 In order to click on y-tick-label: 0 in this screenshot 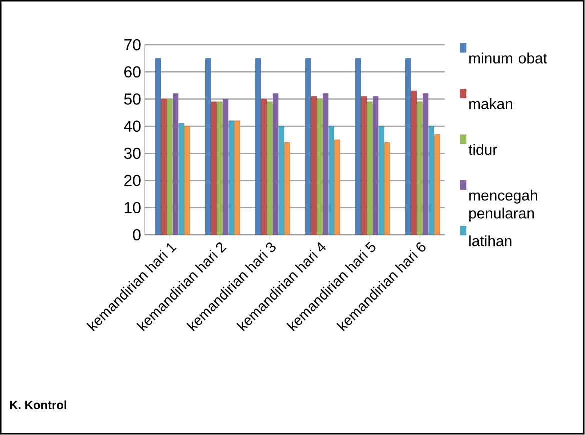, I will do `click(137, 235)`.